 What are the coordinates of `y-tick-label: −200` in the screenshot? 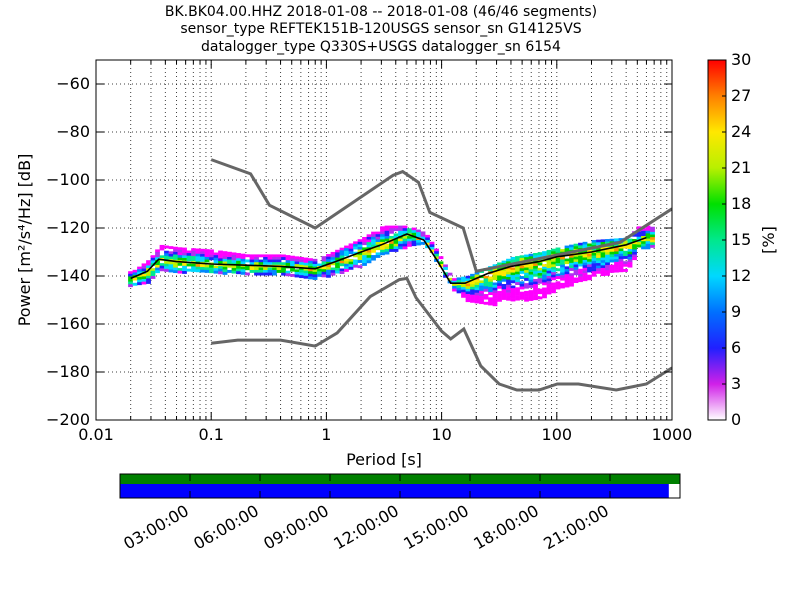 It's located at (68, 419).